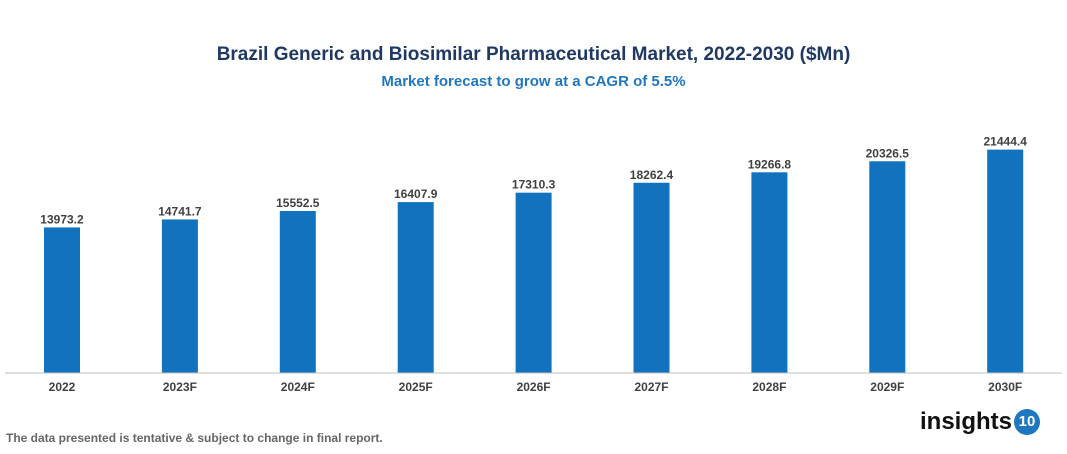 This screenshot has height=454, width=1067. Describe the element at coordinates (62, 387) in the screenshot. I see `x-tick-label: 2022` at that location.